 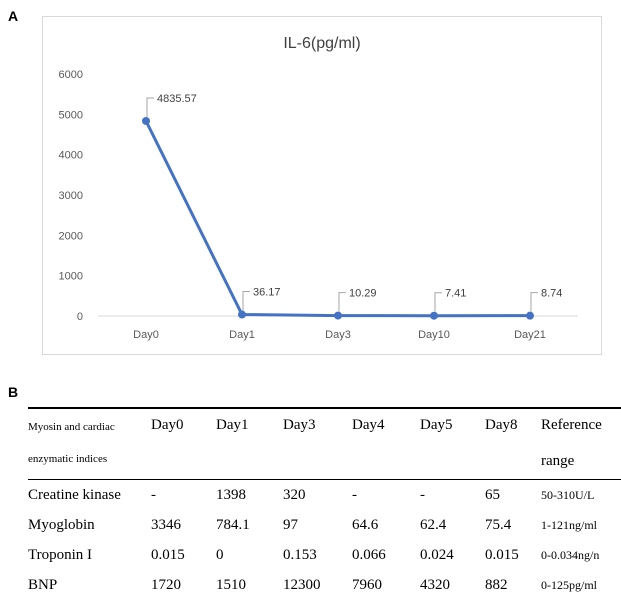 What do you see at coordinates (365, 524) in the screenshot?
I see `table-cell: 64.6` at bounding box center [365, 524].